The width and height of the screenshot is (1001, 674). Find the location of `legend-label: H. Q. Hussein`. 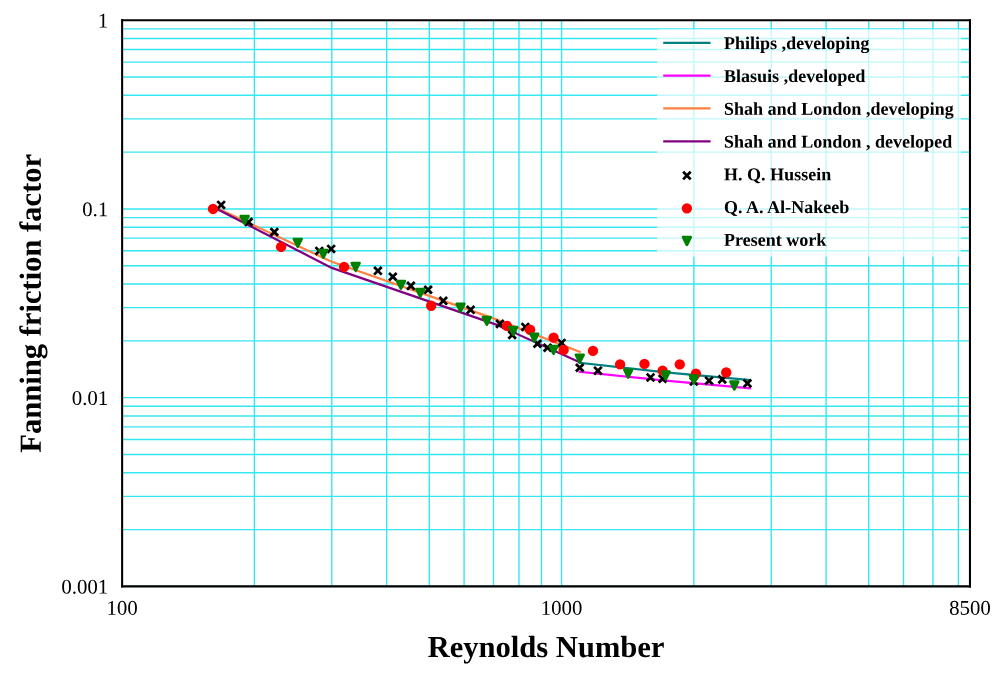

legend-label: H. Q. Hussein is located at coordinates (777, 175).